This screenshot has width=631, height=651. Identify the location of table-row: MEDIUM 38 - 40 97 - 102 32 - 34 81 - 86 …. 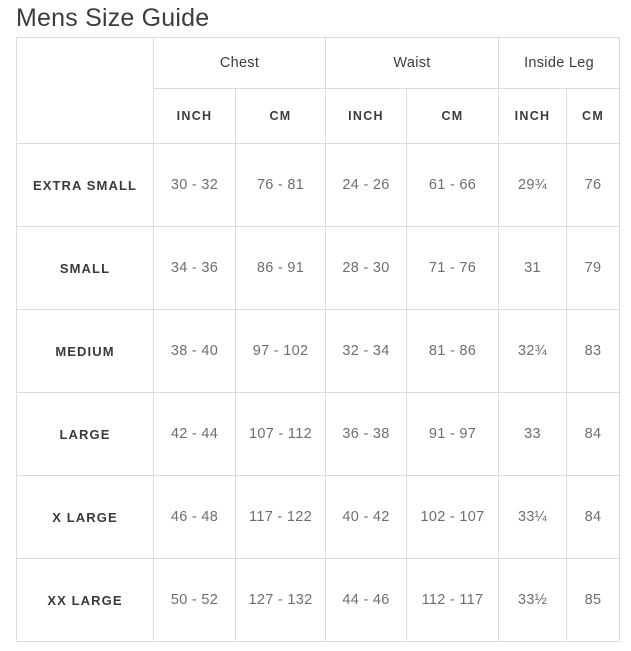
(318, 351).